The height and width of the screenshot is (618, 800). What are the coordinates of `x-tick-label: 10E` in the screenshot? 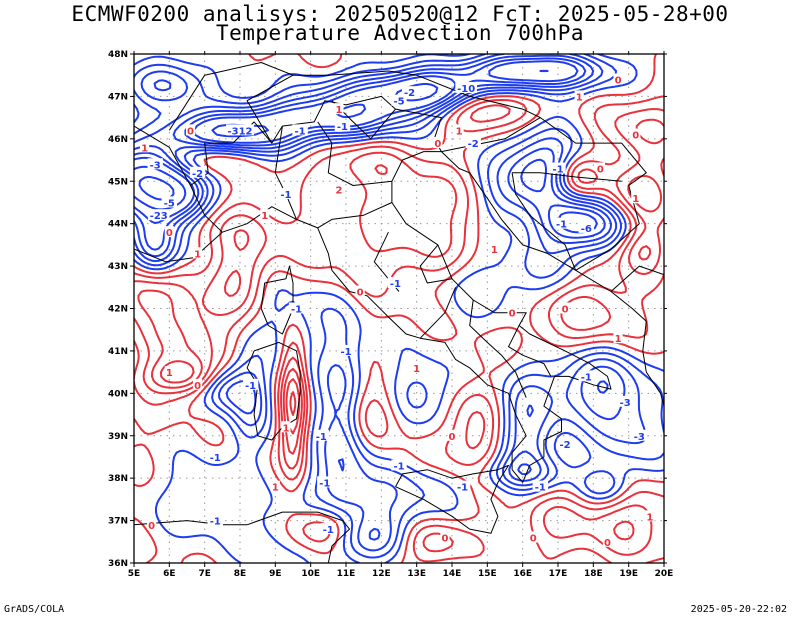 It's located at (310, 574).